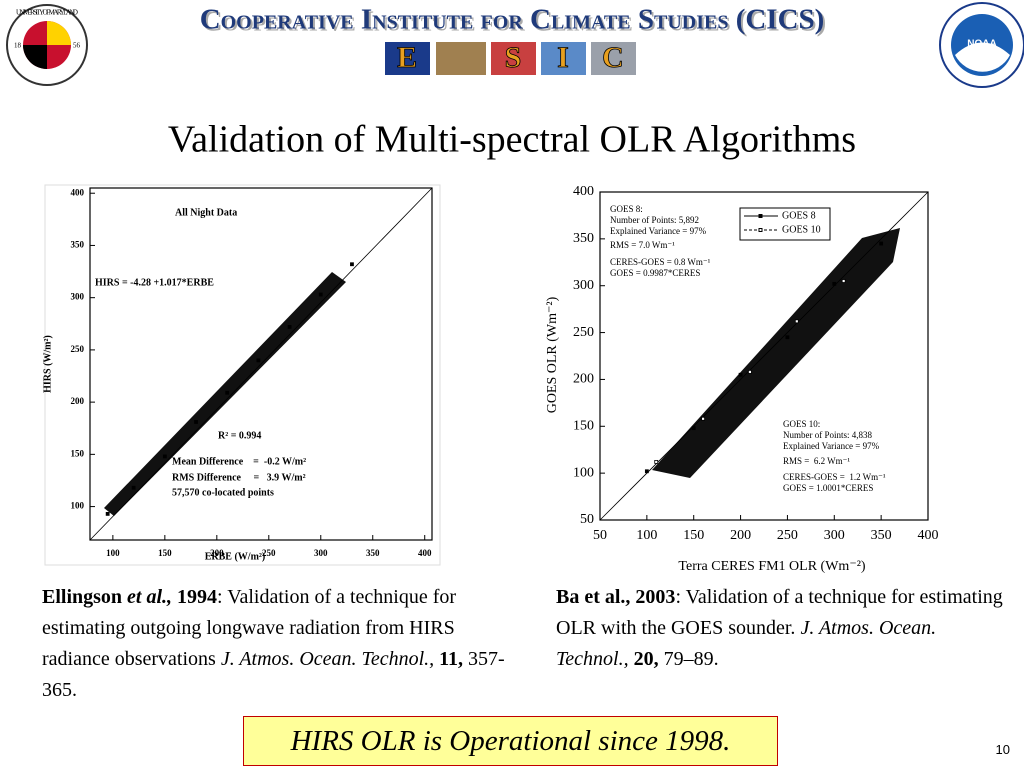 The width and height of the screenshot is (1024, 768). What do you see at coordinates (771, 566) in the screenshot?
I see `x-axis-label: Terra CERES FM1 OLR (Wm⁻²)` at bounding box center [771, 566].